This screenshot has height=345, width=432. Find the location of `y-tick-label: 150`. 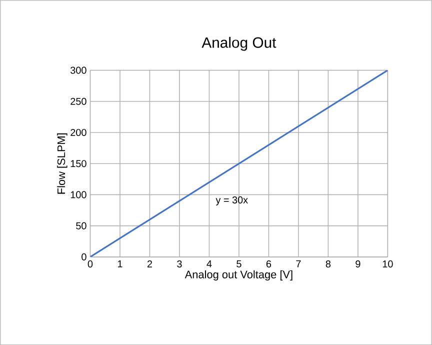

y-tick-label: 150 is located at coordinates (78, 164).